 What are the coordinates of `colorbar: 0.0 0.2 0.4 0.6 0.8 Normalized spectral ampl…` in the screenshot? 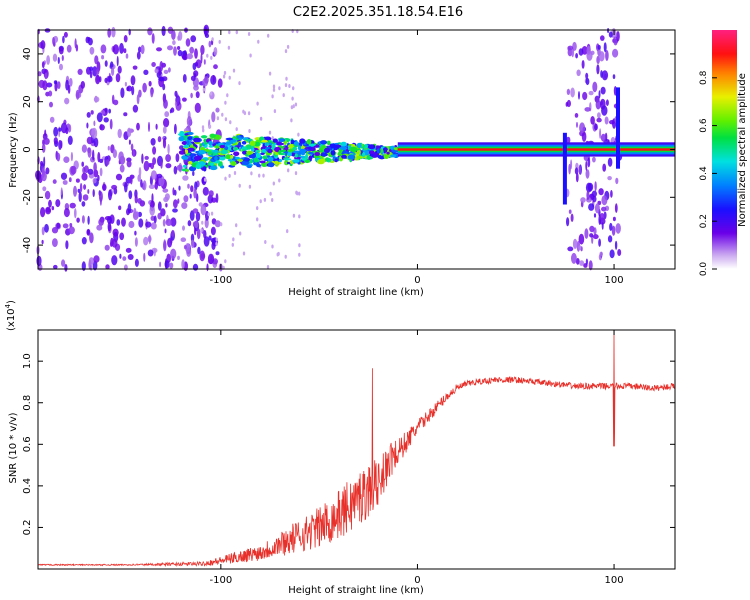 It's located at (723, 153).